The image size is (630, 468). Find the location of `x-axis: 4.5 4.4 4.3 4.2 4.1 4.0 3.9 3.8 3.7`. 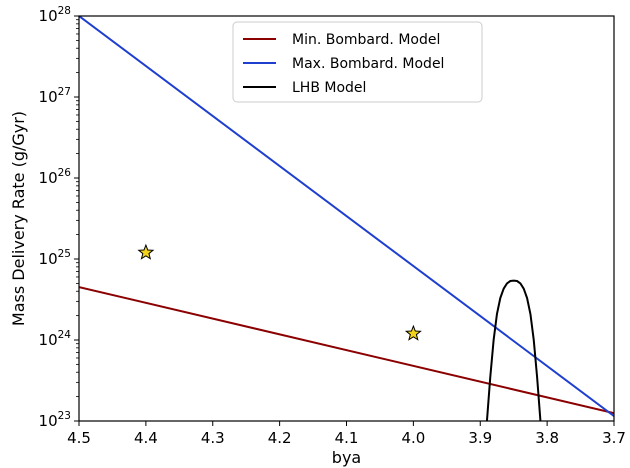

x-axis: 4.5 4.4 4.3 4.2 4.1 4.0 3.9 3.8 3.7 is located at coordinates (346, 434).